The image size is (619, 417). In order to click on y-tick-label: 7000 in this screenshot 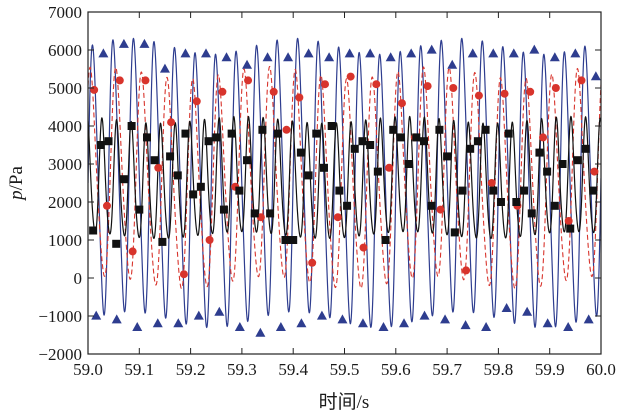, I will do `click(65, 12)`.